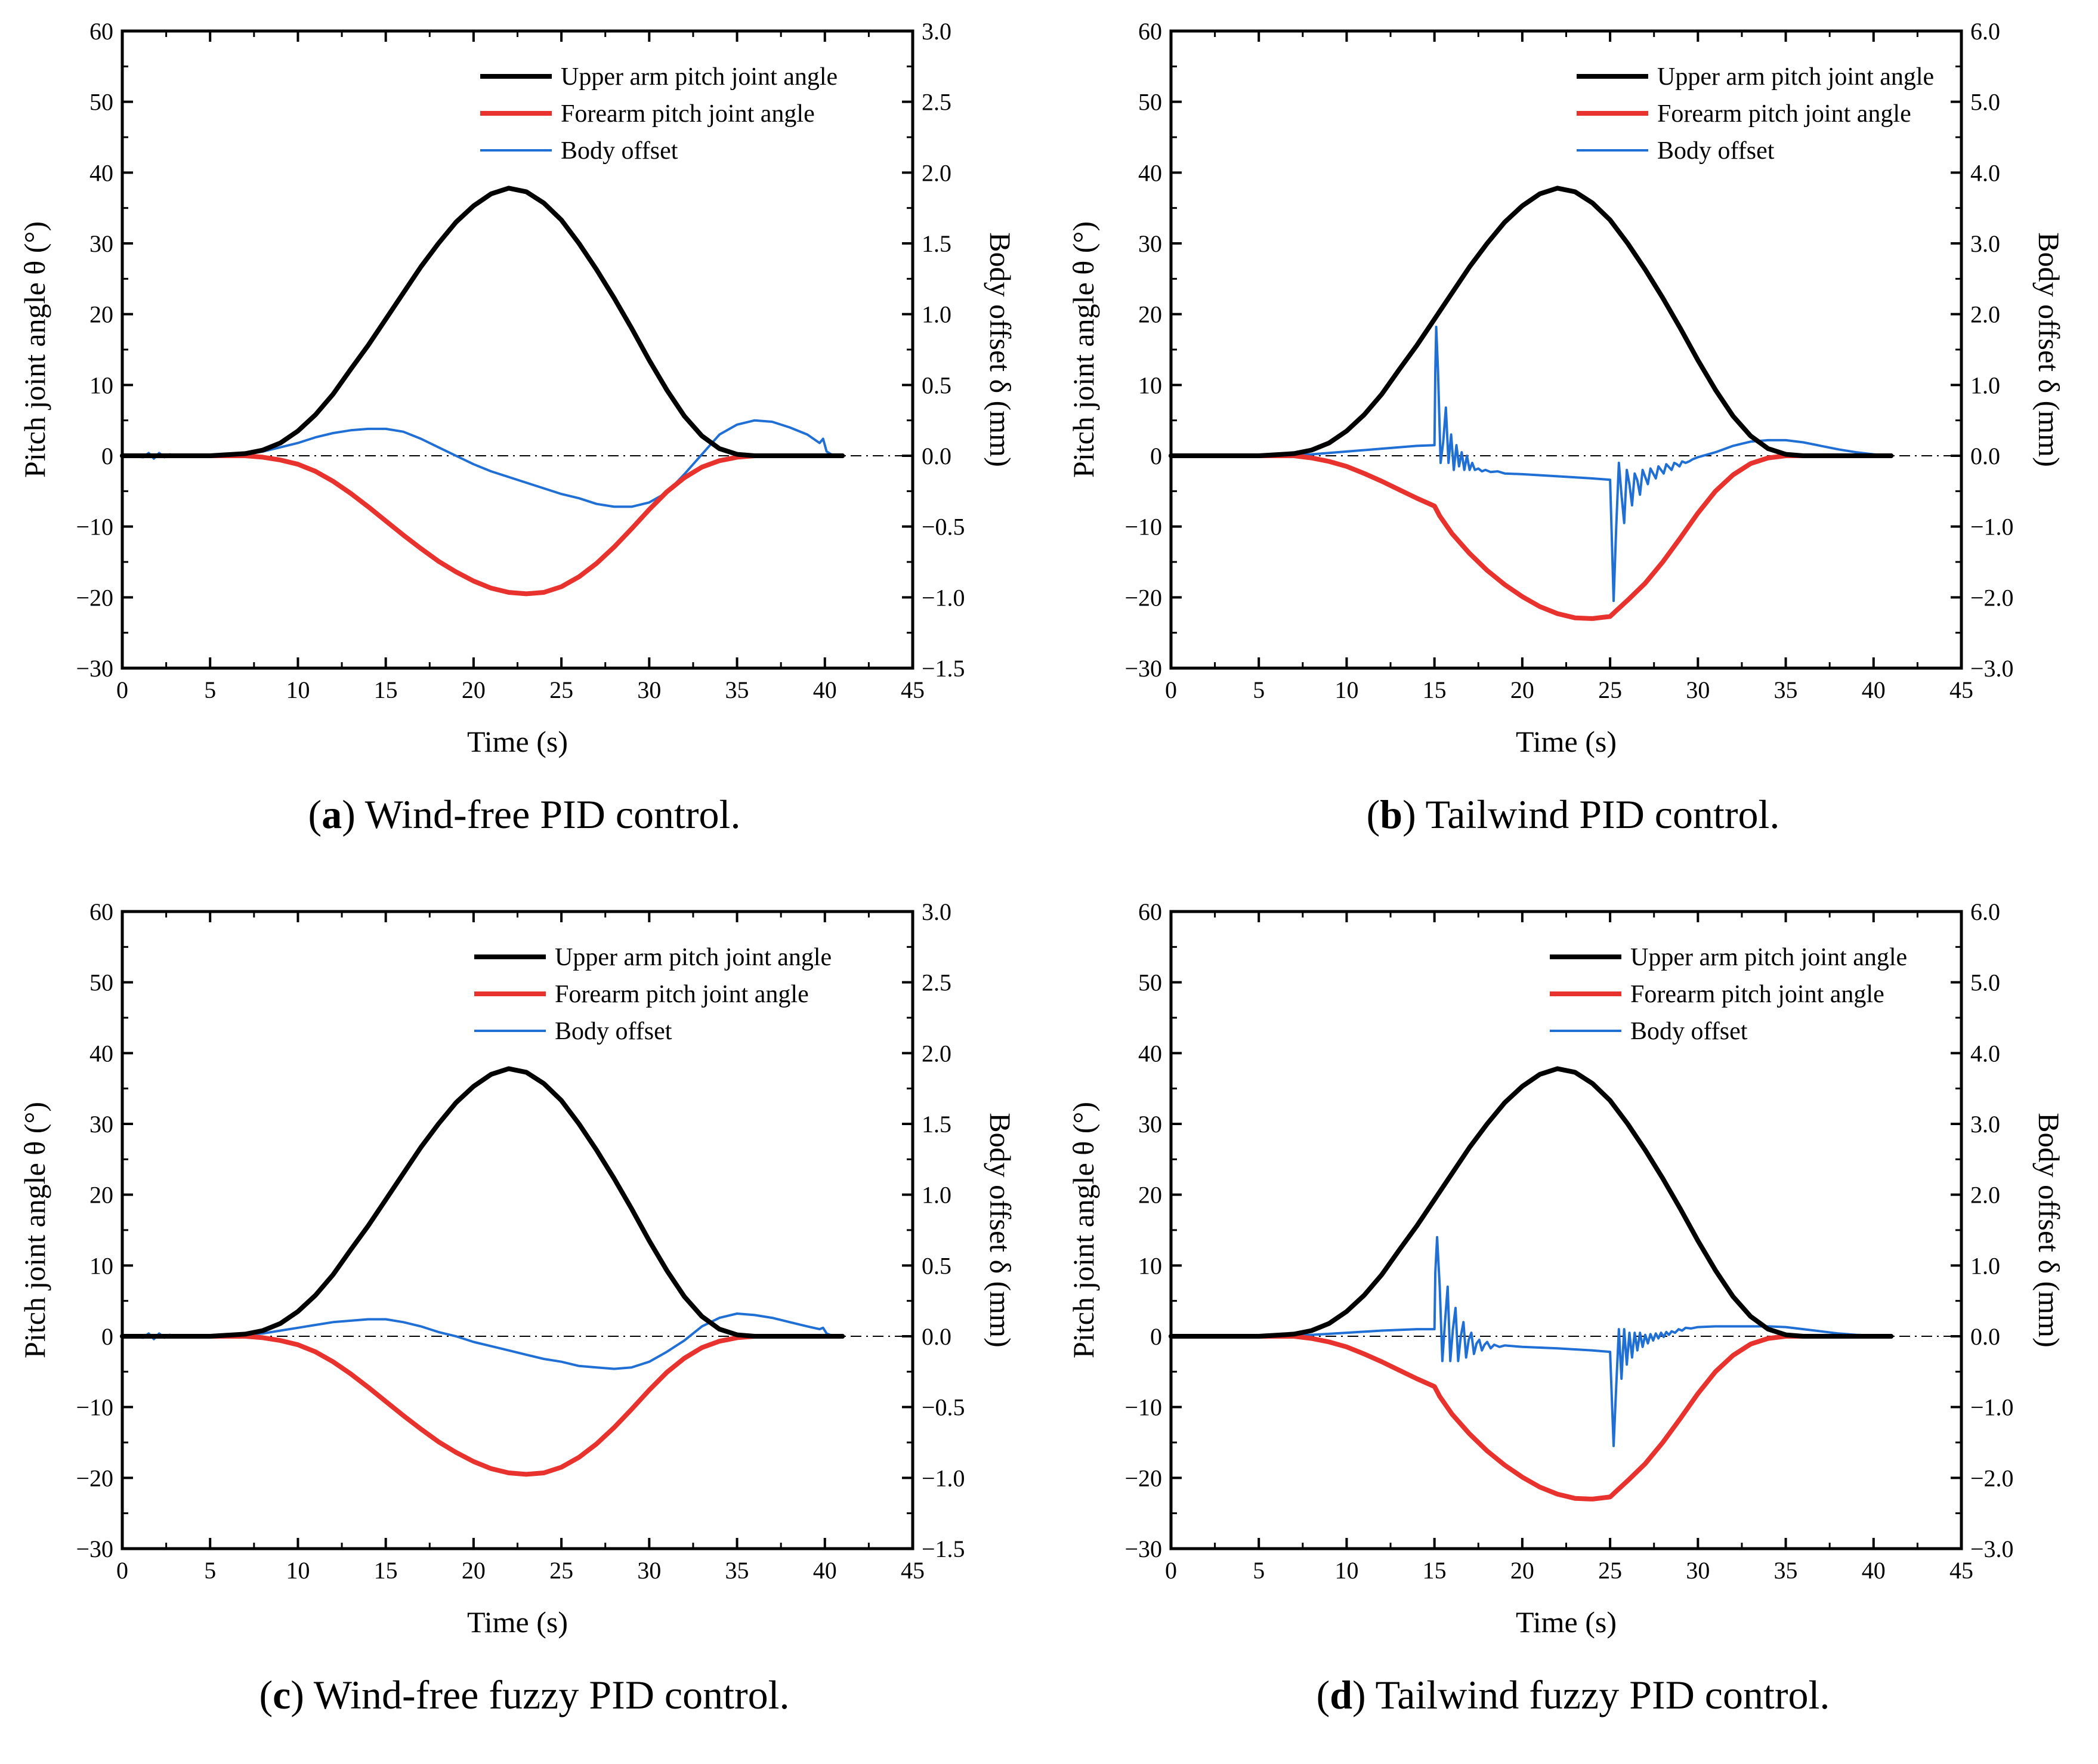 The height and width of the screenshot is (1764, 2098). Describe the element at coordinates (1156, 1337) in the screenshot. I see `y-tick-label: 0` at that location.